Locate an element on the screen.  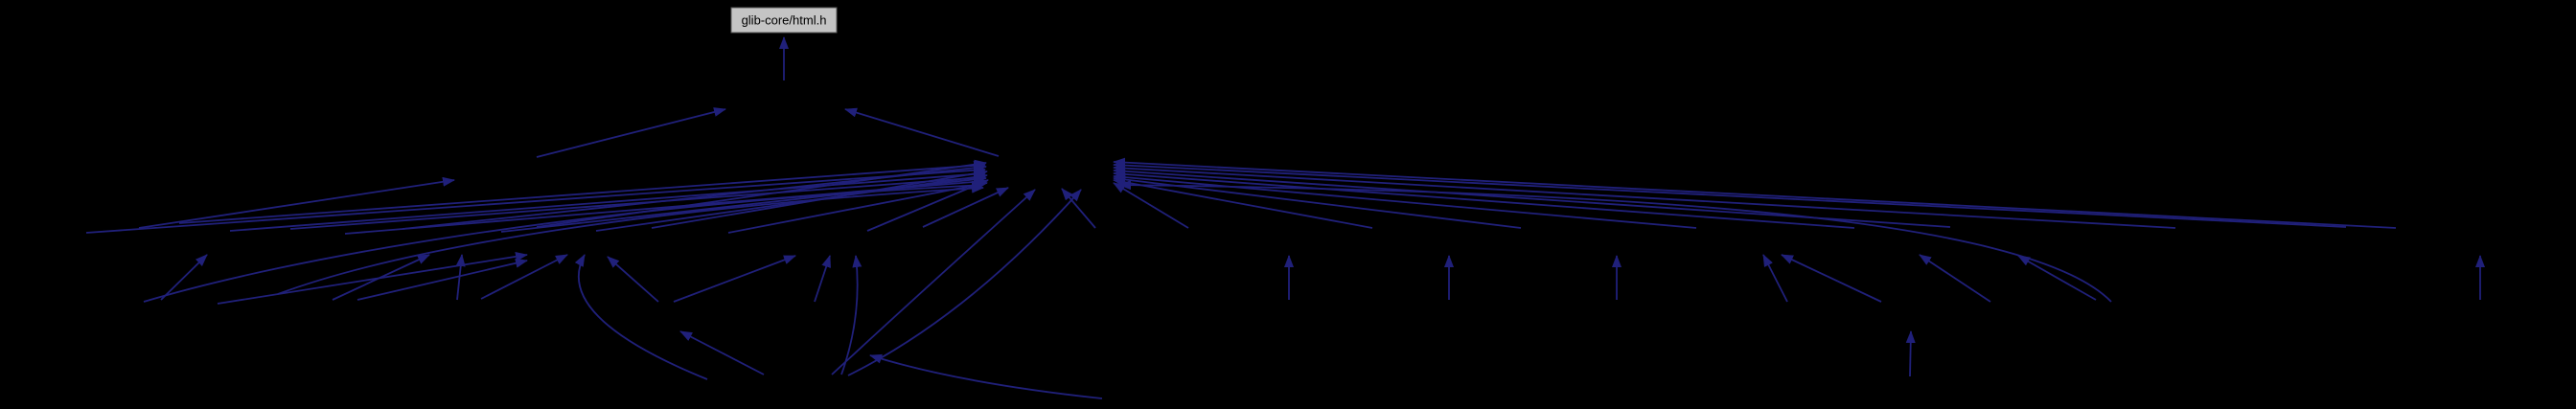
root-node: glib-core/html.h is located at coordinates (784, 20).